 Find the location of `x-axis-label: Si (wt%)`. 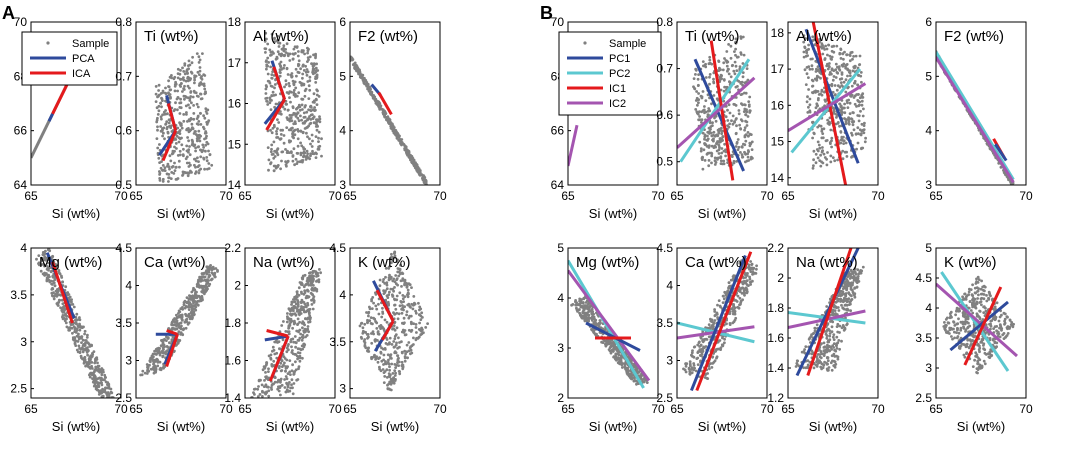

x-axis-label: Si (wt%) is located at coordinates (395, 426).